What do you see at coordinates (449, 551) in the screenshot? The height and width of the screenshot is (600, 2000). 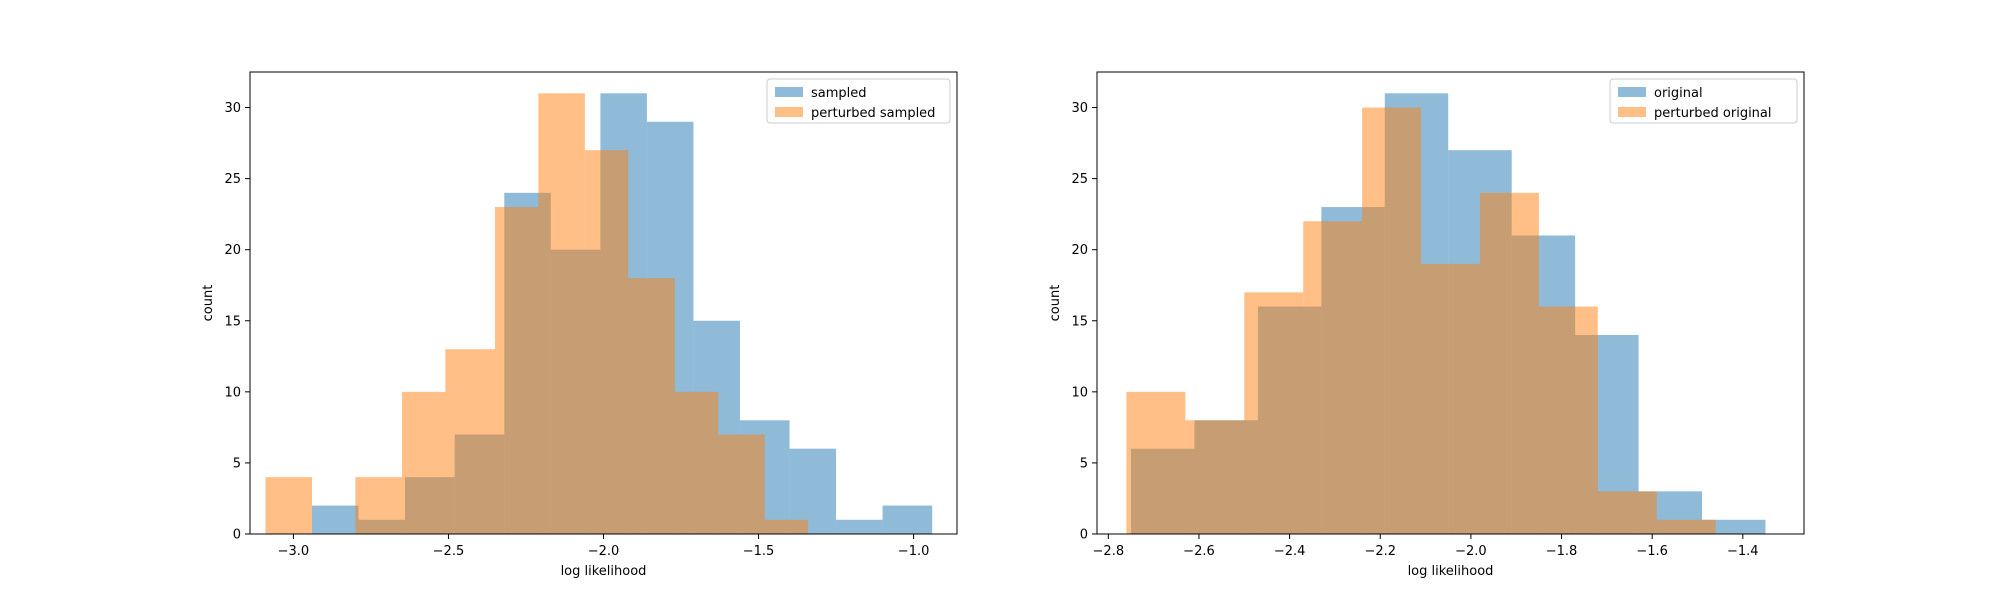 I see `x-tick-label: −2.5` at bounding box center [449, 551].